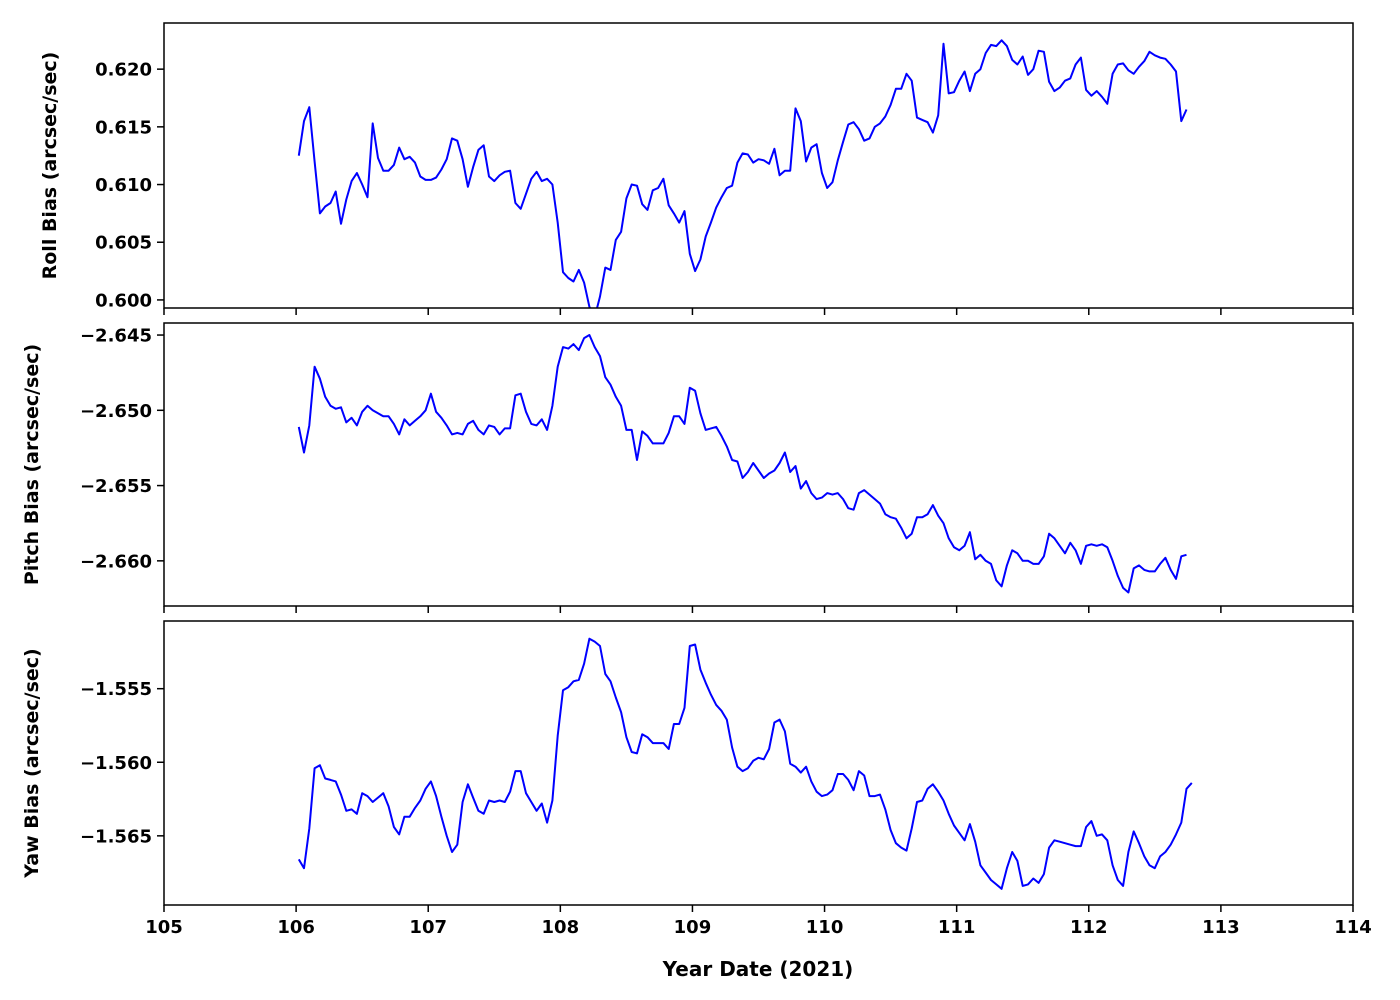 This screenshot has height=1000, width=1400. I want to click on yaw-y-tick-label: −1.565, so click(116, 836).